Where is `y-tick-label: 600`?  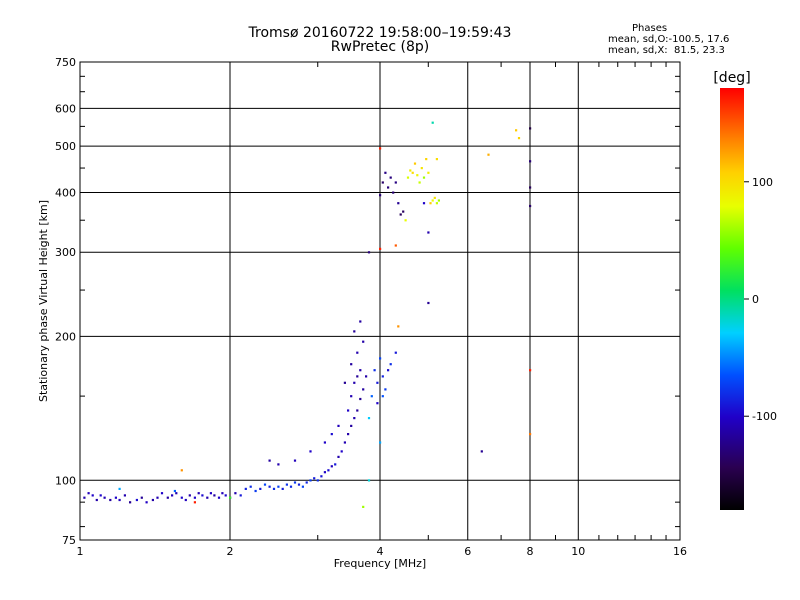 y-tick-label: 600 is located at coordinates (65, 108).